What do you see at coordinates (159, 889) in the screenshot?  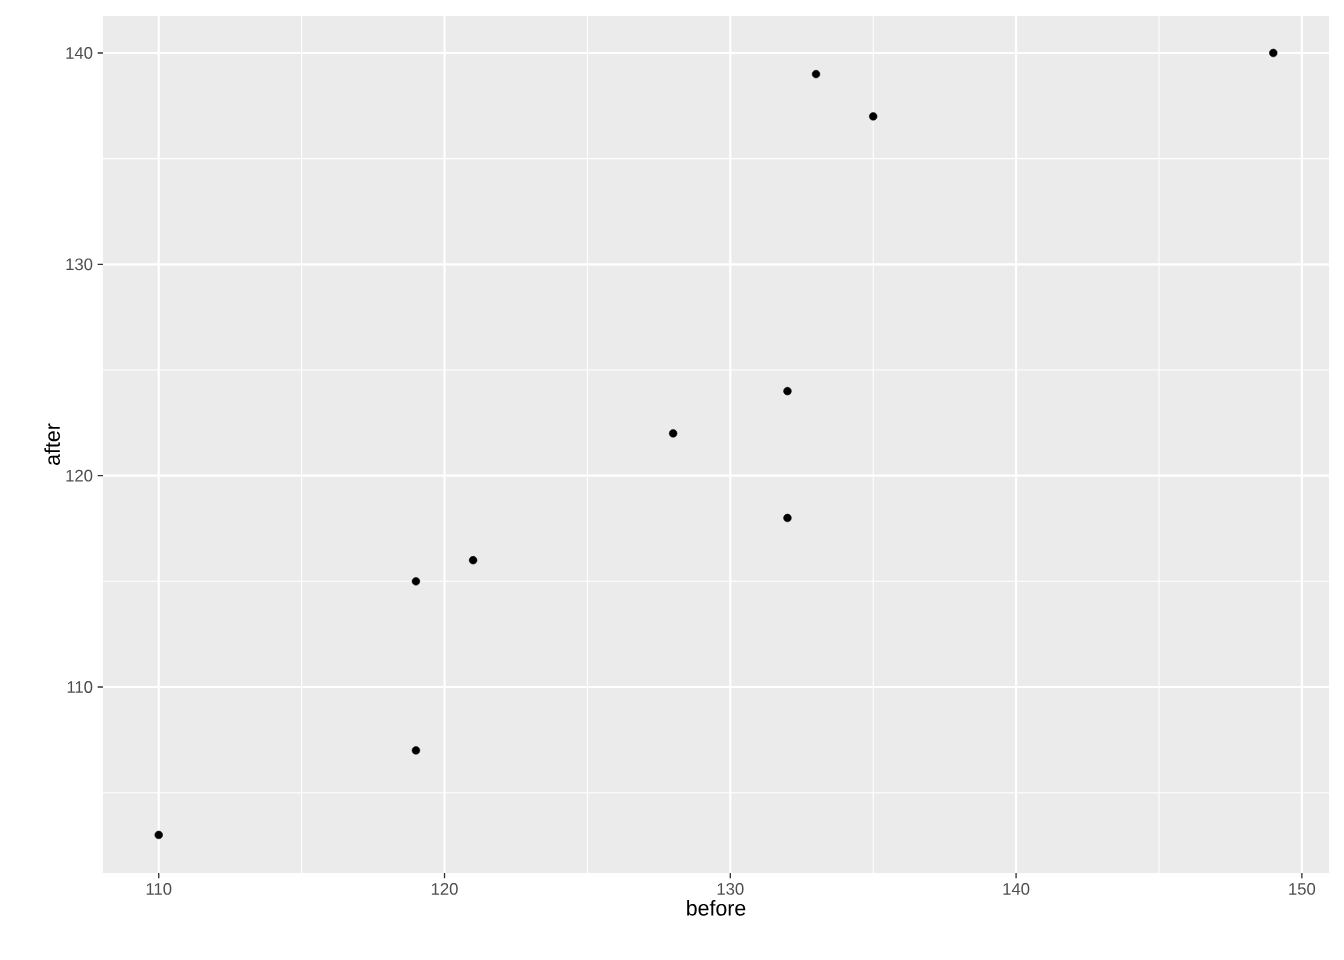 I see `x-tick-label: 110` at bounding box center [159, 889].